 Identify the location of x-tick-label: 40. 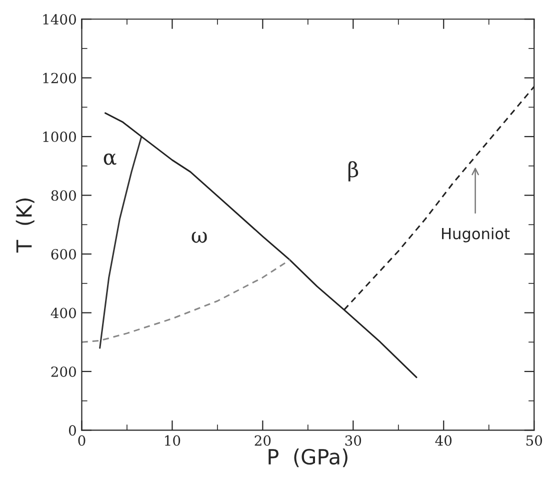
(443, 440).